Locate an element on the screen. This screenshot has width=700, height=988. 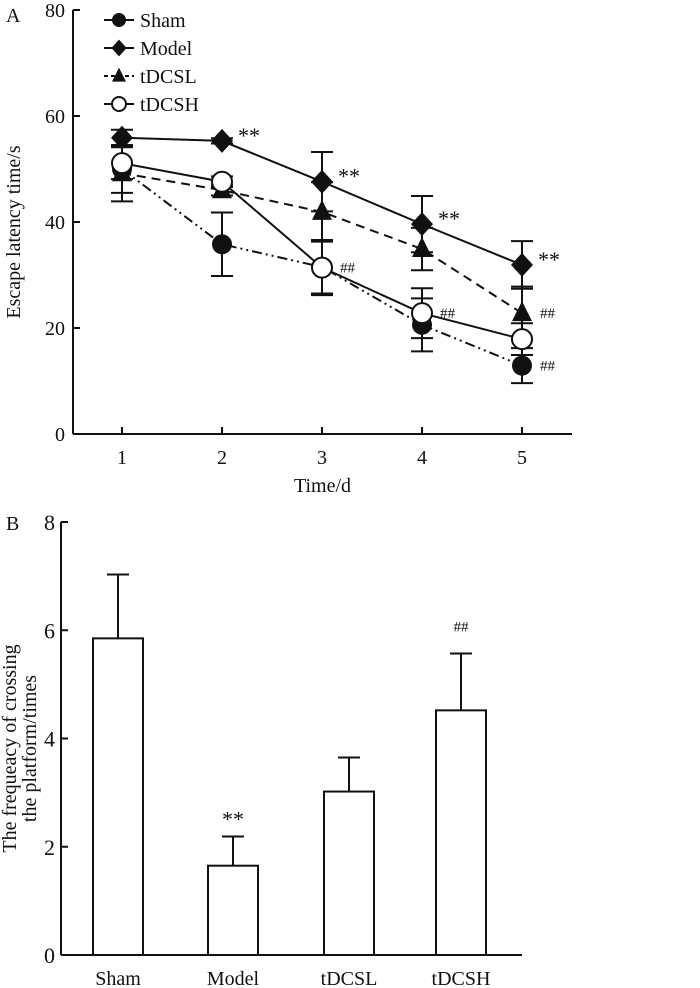
bar-group-model: Model ** is located at coordinates (233, 897).